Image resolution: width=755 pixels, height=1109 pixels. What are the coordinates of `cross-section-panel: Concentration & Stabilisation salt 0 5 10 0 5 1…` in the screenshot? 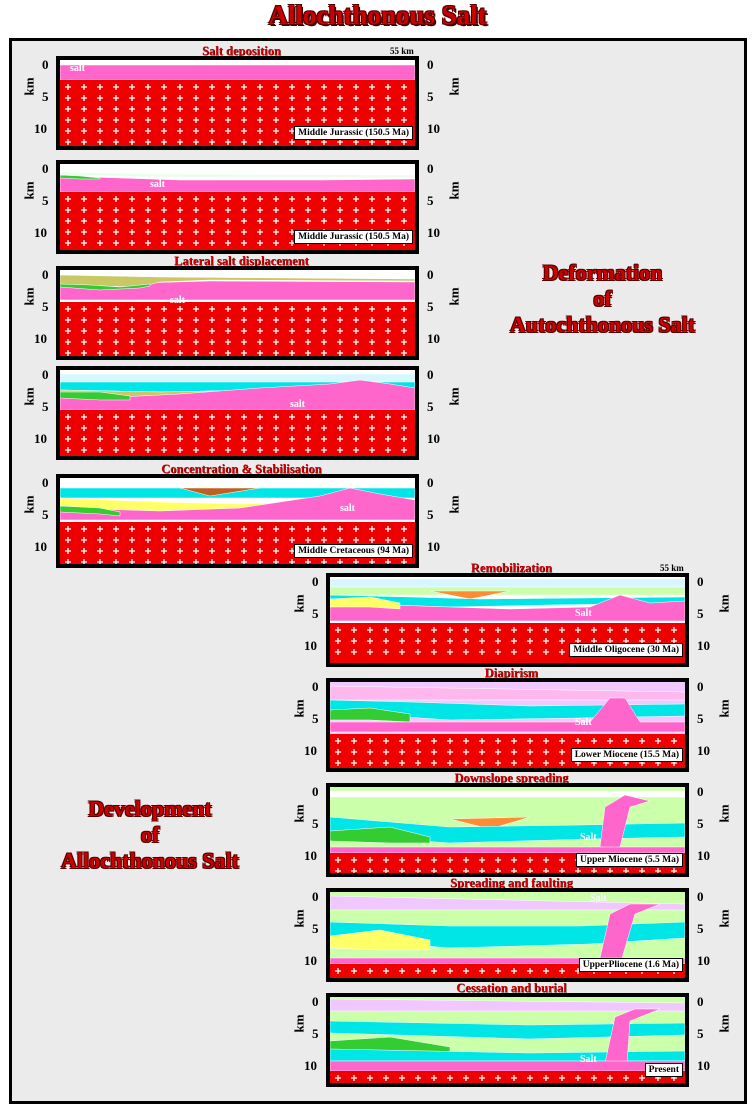 It's located at (242, 520).